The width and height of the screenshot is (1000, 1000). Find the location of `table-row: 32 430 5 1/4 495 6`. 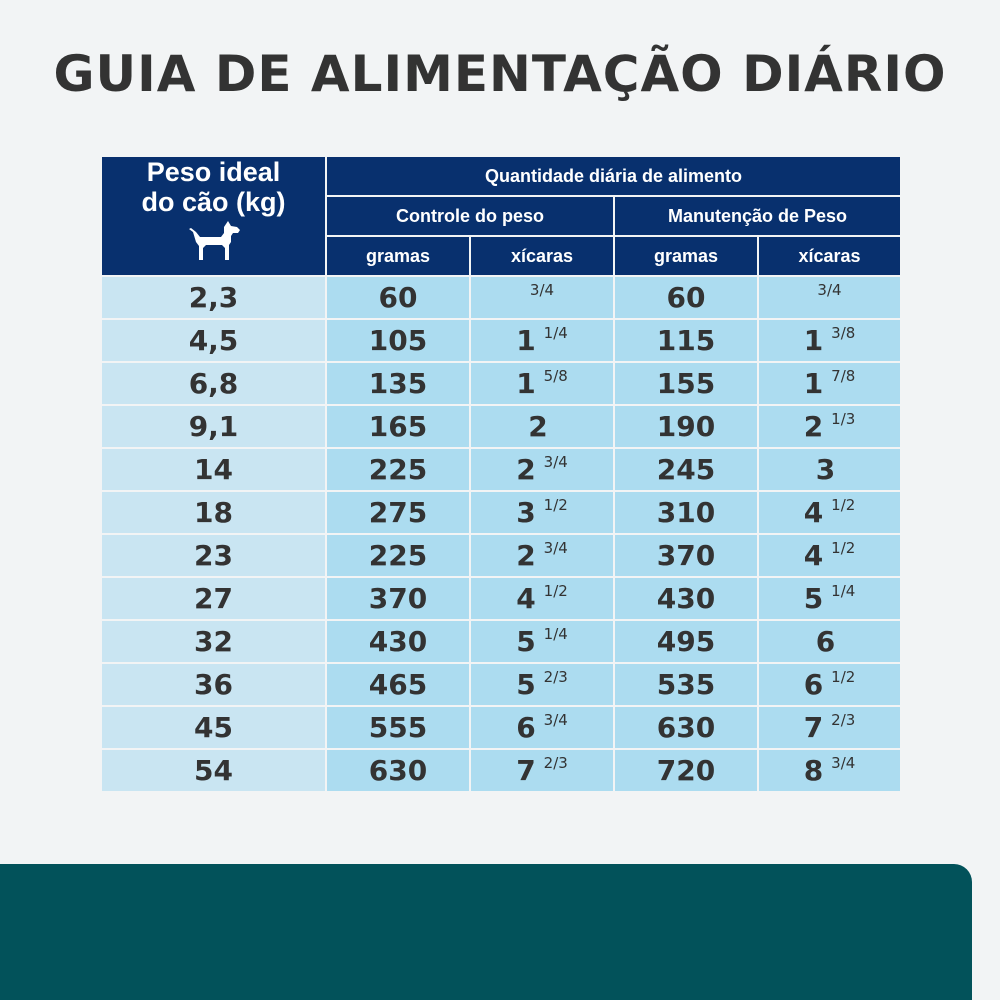

table-row: 32 430 5 1/4 495 6 is located at coordinates (501, 641).